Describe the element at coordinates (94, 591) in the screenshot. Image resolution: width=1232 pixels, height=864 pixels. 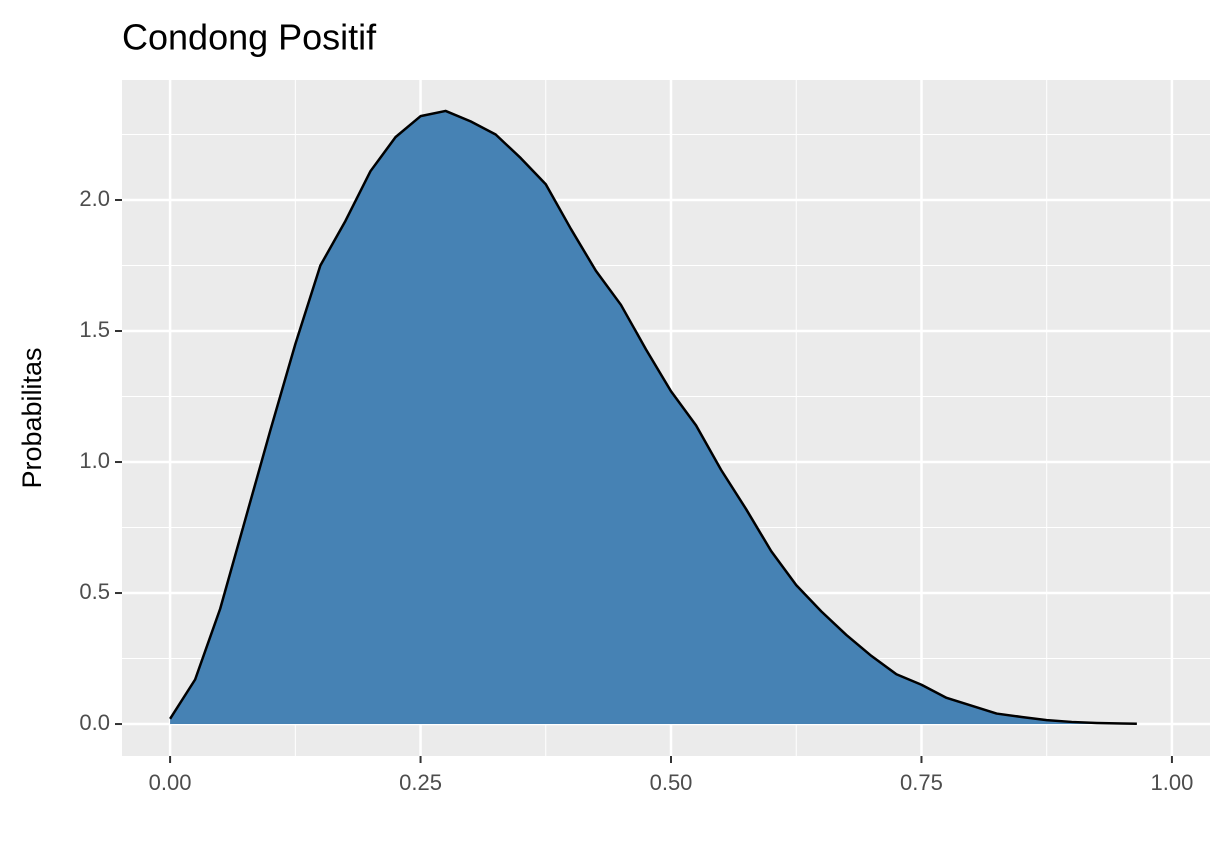
I see `y-tick-label: 0.5` at that location.